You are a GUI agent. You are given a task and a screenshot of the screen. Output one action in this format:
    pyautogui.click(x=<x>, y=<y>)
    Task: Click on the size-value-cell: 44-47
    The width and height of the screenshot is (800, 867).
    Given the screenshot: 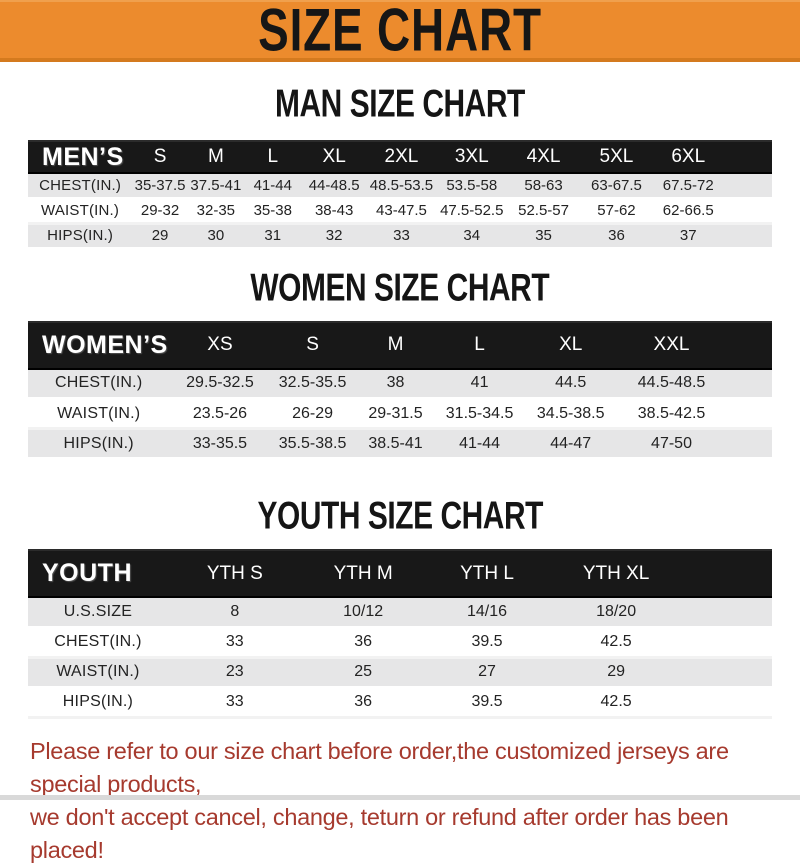 What is the action you would take?
    pyautogui.click(x=570, y=444)
    